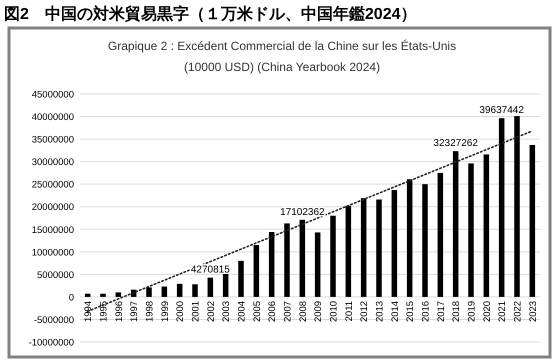 The image size is (558, 360). Describe the element at coordinates (380, 311) in the screenshot. I see `x-tick-label: 2013` at that location.